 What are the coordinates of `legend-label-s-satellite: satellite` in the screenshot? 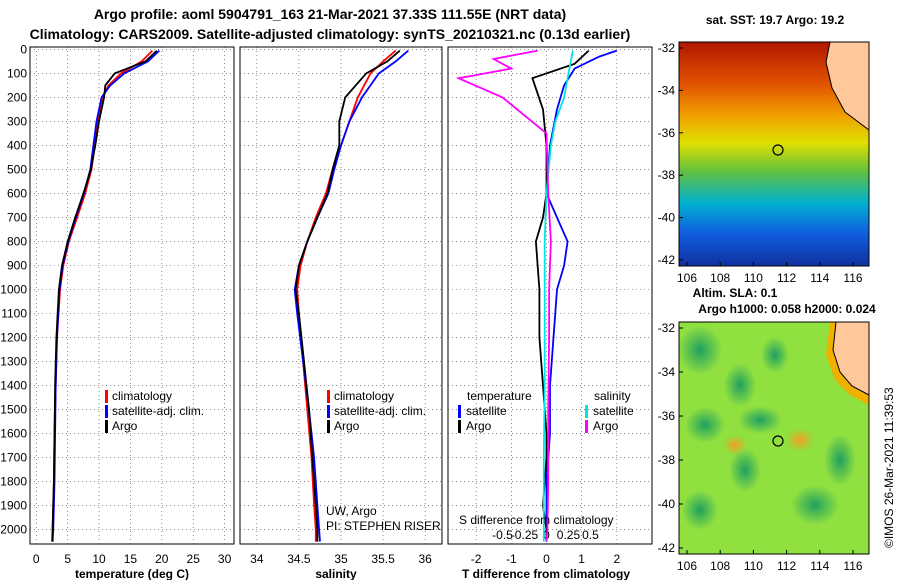 It's located at (613, 411).